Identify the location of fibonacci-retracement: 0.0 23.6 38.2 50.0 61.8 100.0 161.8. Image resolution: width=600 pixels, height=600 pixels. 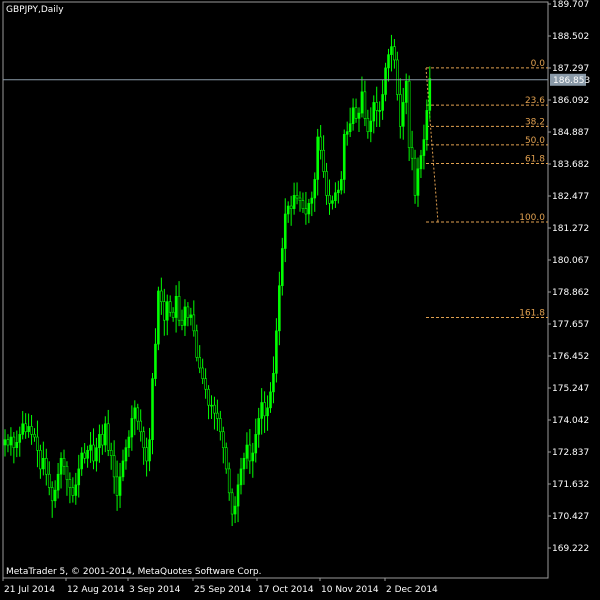
(486, 189).